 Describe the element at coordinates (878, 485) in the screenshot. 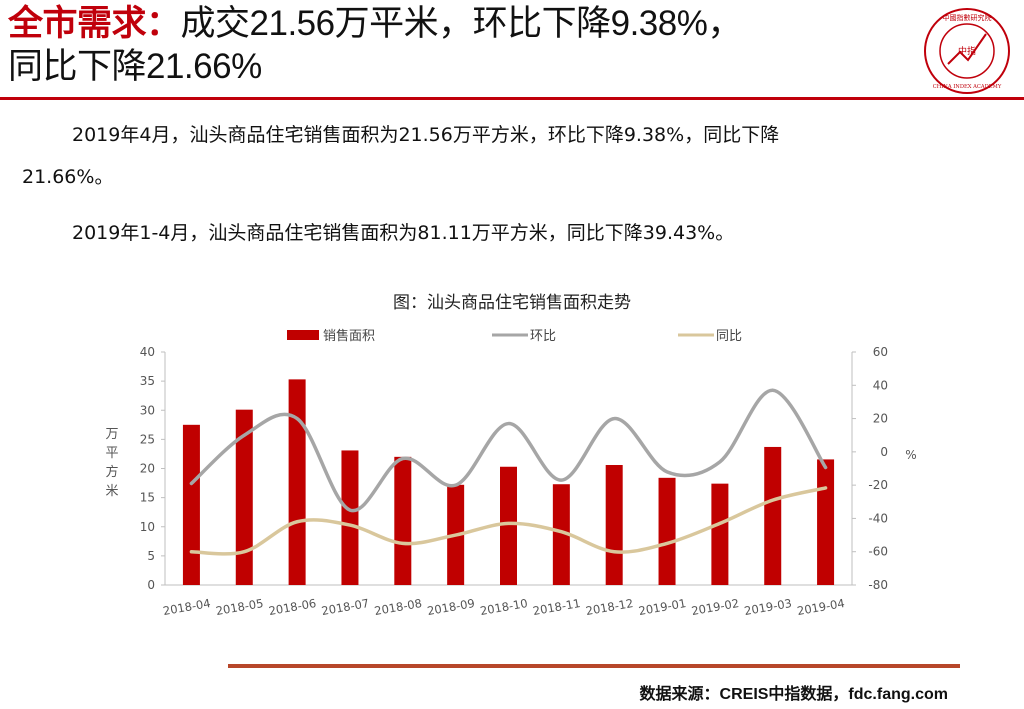

I see `y-right-tick-label: -20` at that location.